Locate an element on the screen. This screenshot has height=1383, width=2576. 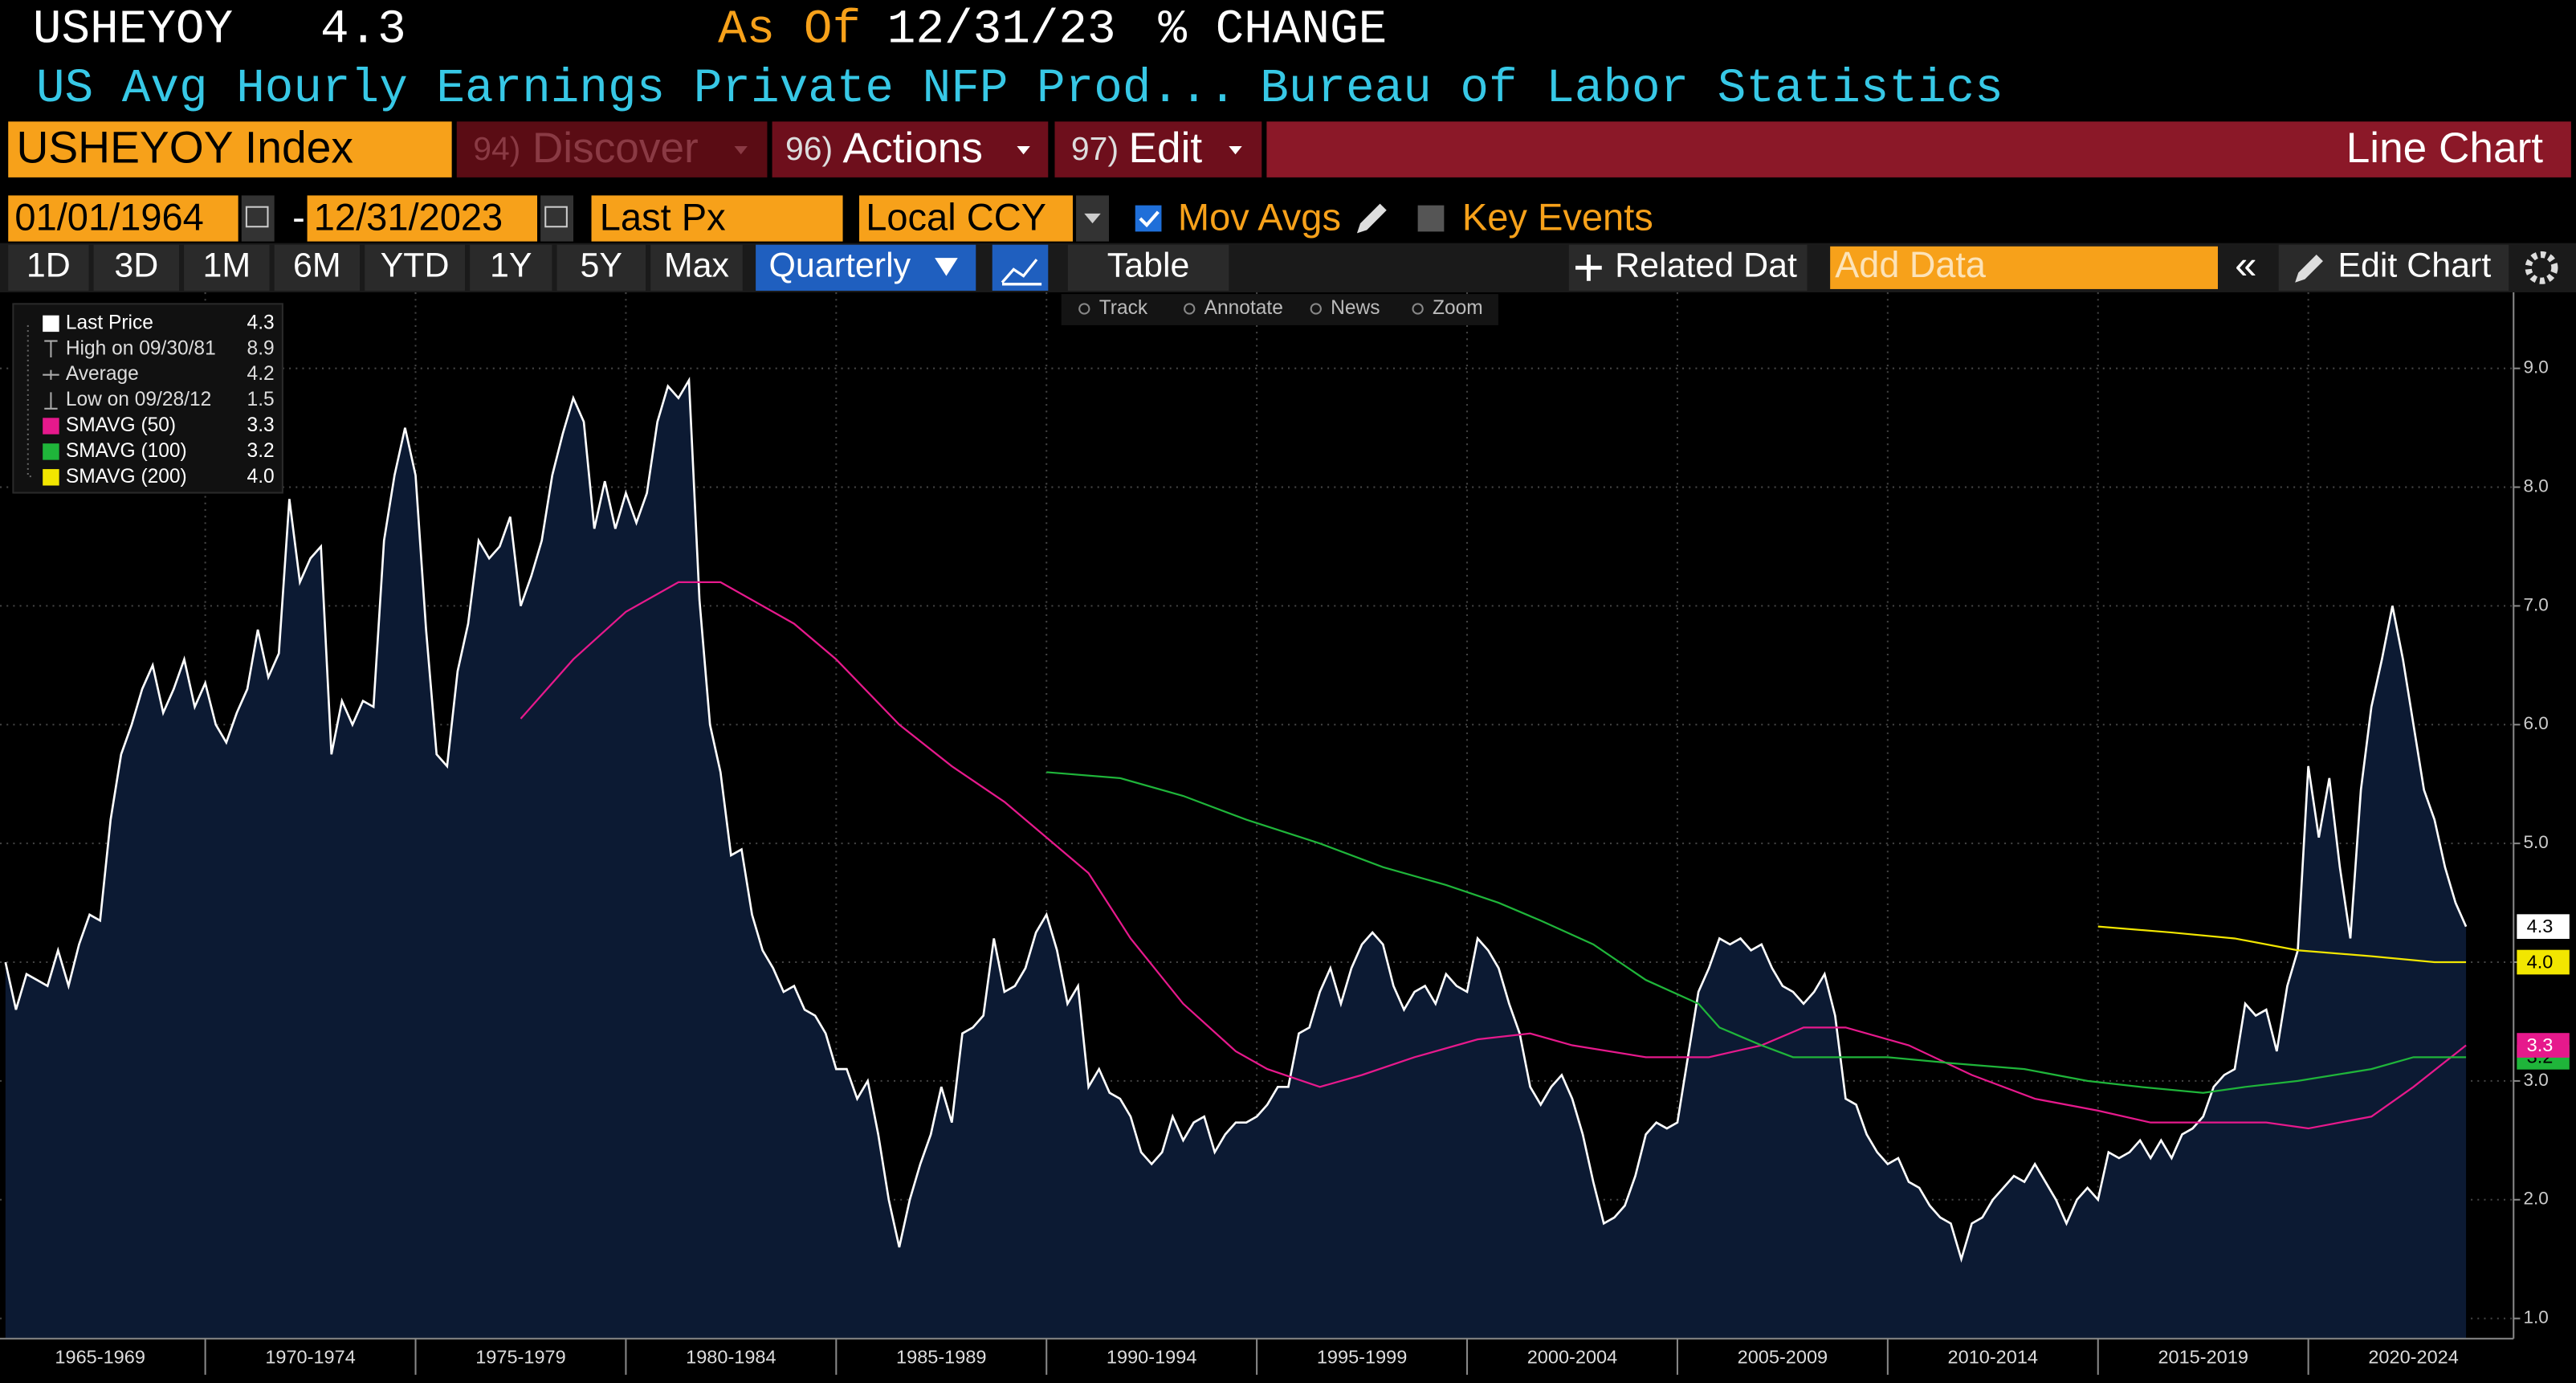
y-tick-label: 8.0 is located at coordinates (2536, 485).